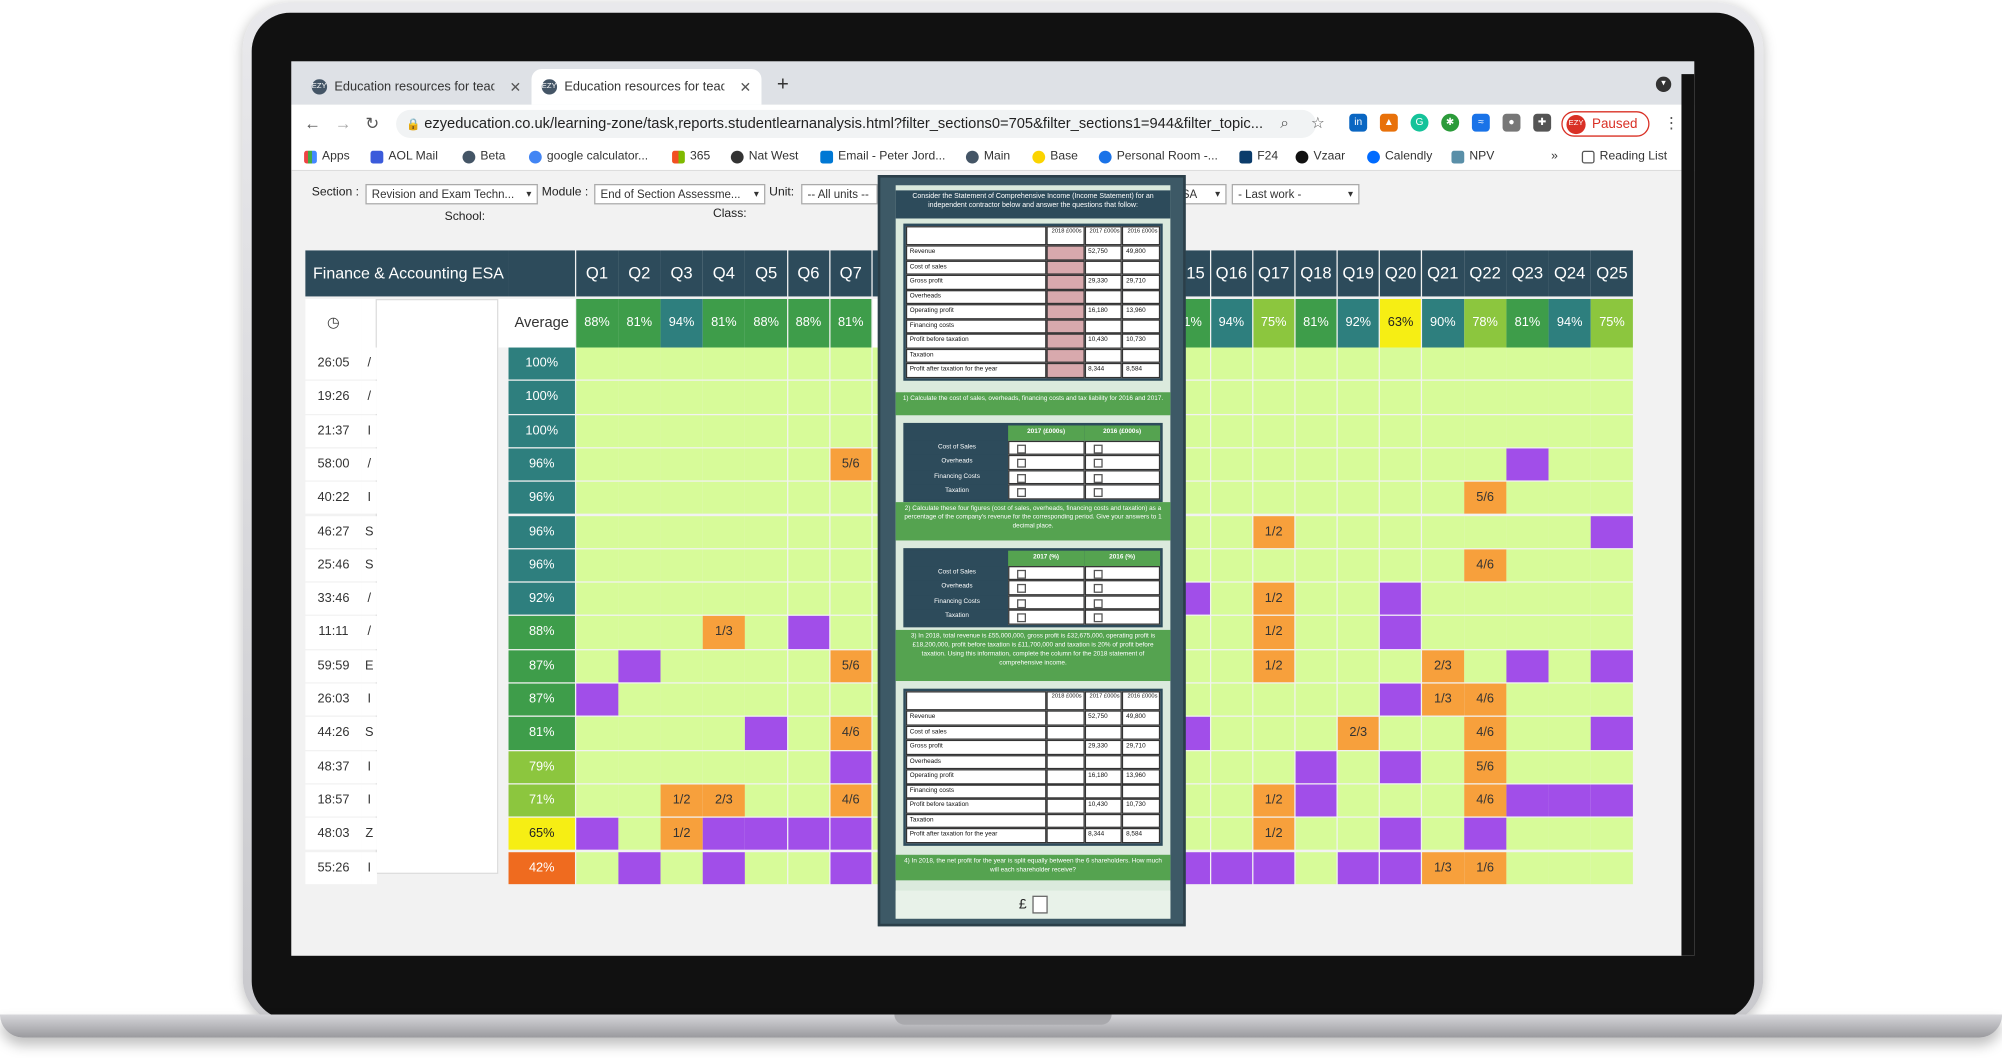  I want to click on bookmark-npv: NPV, so click(1472, 156).